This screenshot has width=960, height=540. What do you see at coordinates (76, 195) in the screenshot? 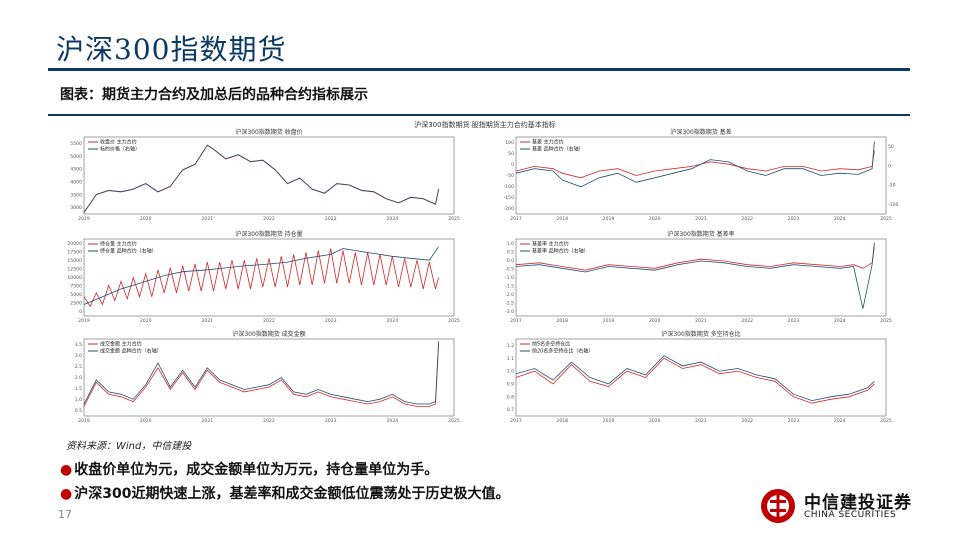
I see `y-tick-label: 3500` at bounding box center [76, 195].